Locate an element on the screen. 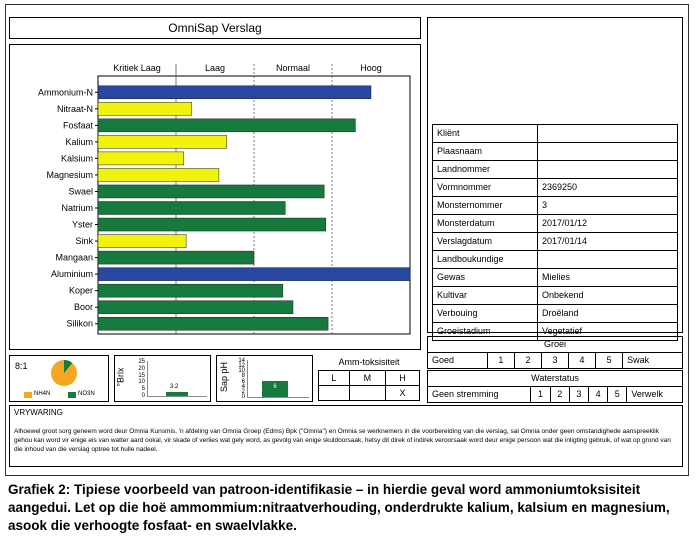 This screenshot has height=544, width=700. scale-right: Verwelk is located at coordinates (654, 394).